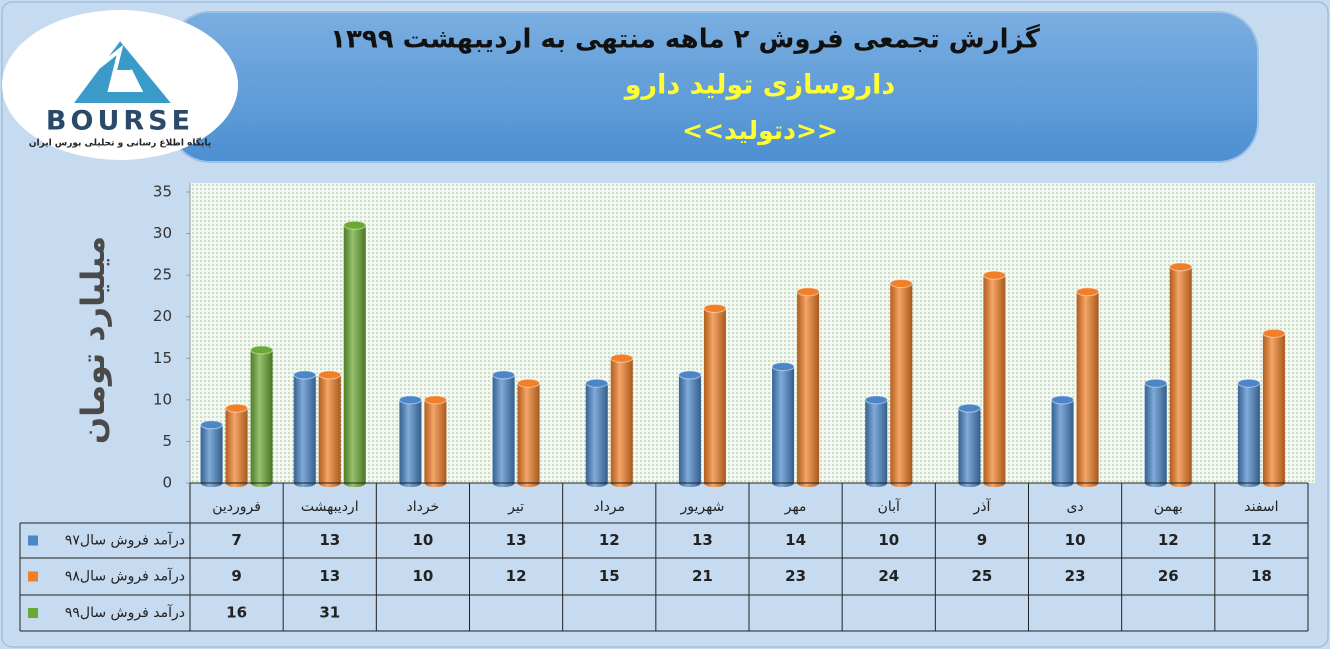  I want to click on x-tick-label: آبان, so click(889, 506).